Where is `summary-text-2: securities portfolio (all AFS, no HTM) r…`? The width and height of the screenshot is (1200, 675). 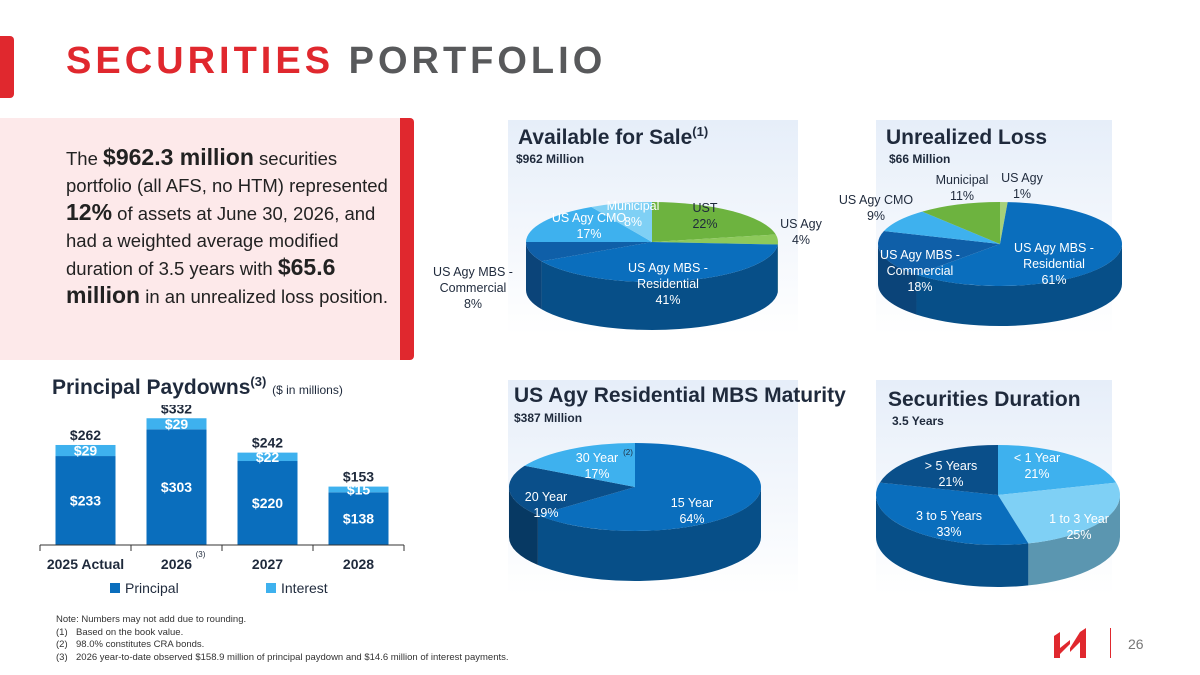 summary-text-2: securities portfolio (all AFS, no HTM) r… is located at coordinates (227, 172).